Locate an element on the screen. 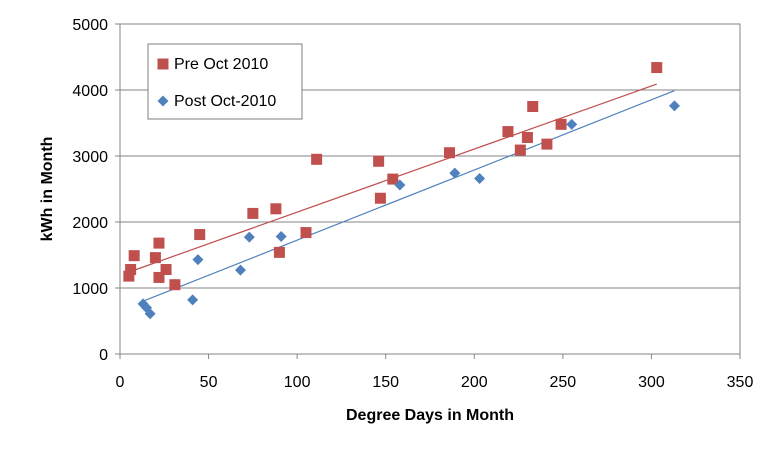 The width and height of the screenshot is (783, 452). y-tick-label: 4000 is located at coordinates (90, 91).